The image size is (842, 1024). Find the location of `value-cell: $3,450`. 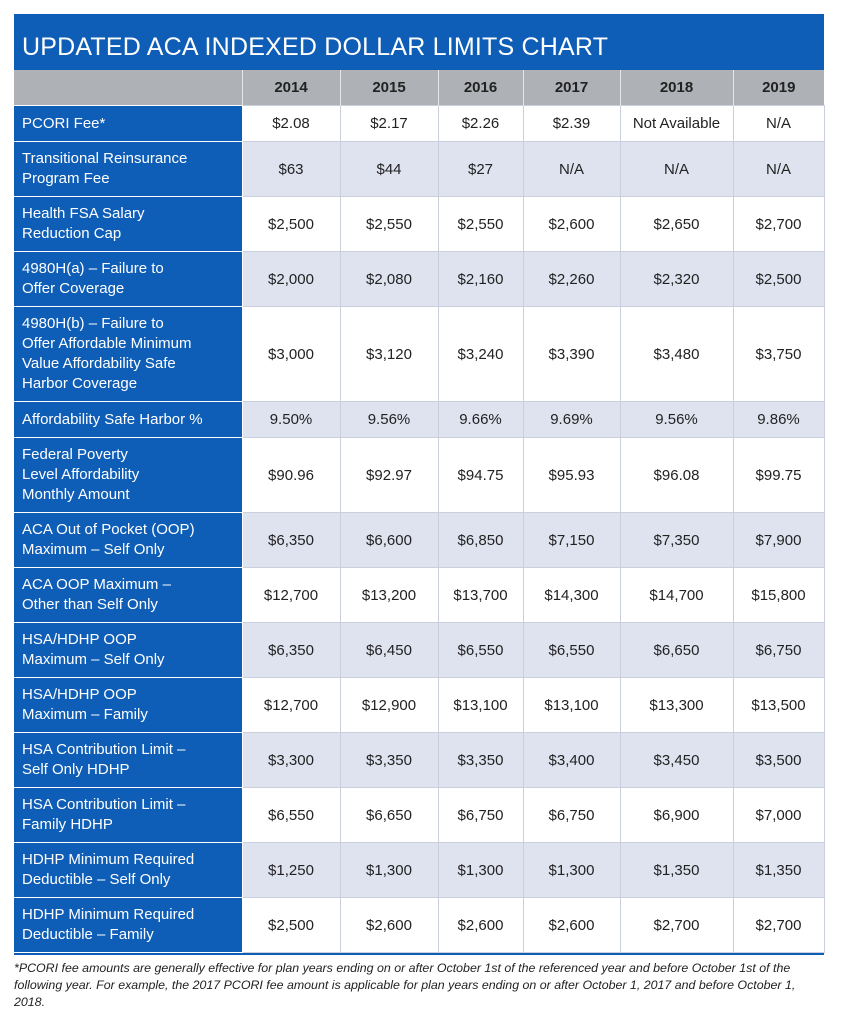

value-cell: $3,450 is located at coordinates (676, 760).